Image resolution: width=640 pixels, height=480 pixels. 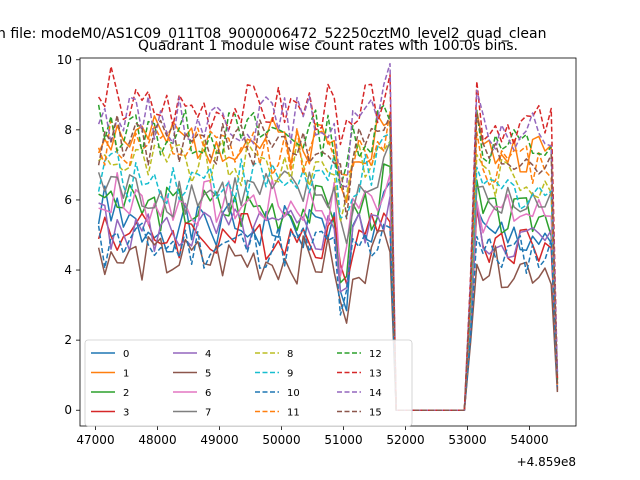 I want to click on legend-label-10: 10, so click(x=293, y=393).